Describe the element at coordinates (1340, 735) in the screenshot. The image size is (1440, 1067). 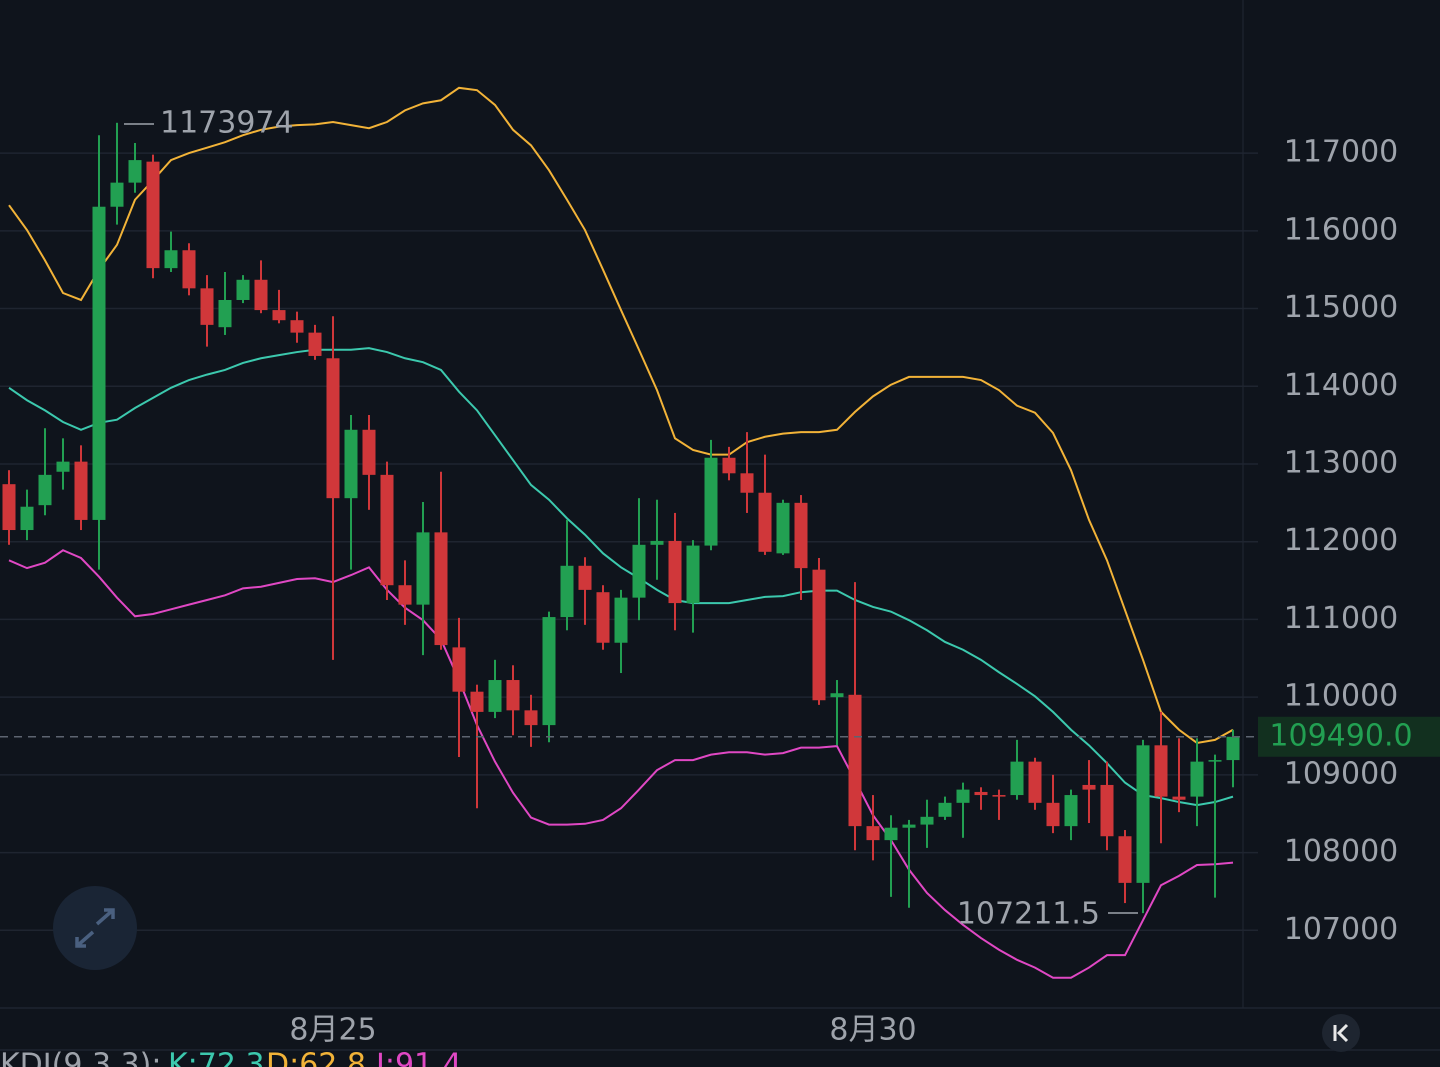
I see `price-label: 109490.0` at that location.